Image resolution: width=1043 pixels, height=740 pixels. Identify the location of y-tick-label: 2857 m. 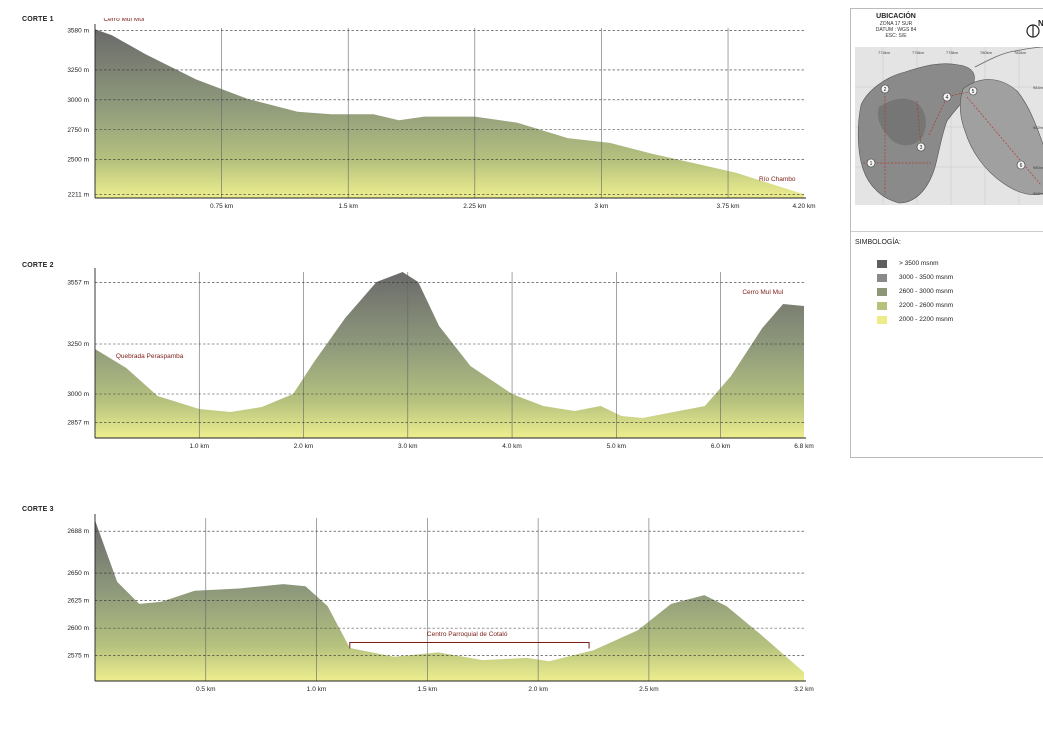
(78, 423).